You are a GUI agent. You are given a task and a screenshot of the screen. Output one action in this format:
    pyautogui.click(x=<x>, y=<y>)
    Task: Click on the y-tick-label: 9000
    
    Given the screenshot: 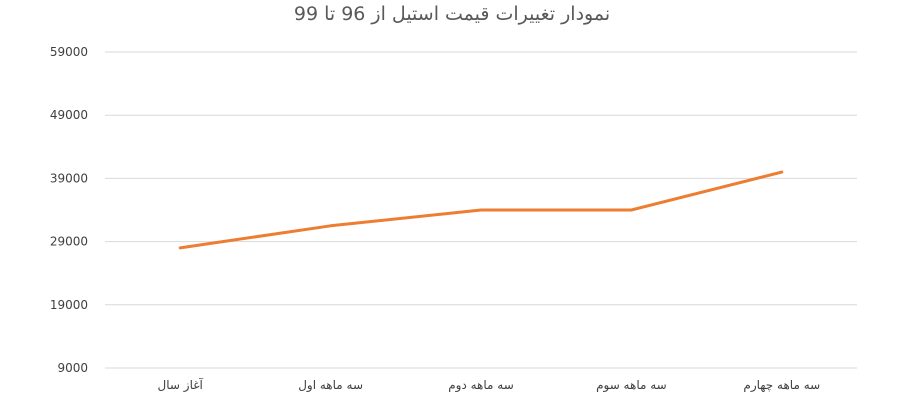 What is the action you would take?
    pyautogui.click(x=72, y=368)
    